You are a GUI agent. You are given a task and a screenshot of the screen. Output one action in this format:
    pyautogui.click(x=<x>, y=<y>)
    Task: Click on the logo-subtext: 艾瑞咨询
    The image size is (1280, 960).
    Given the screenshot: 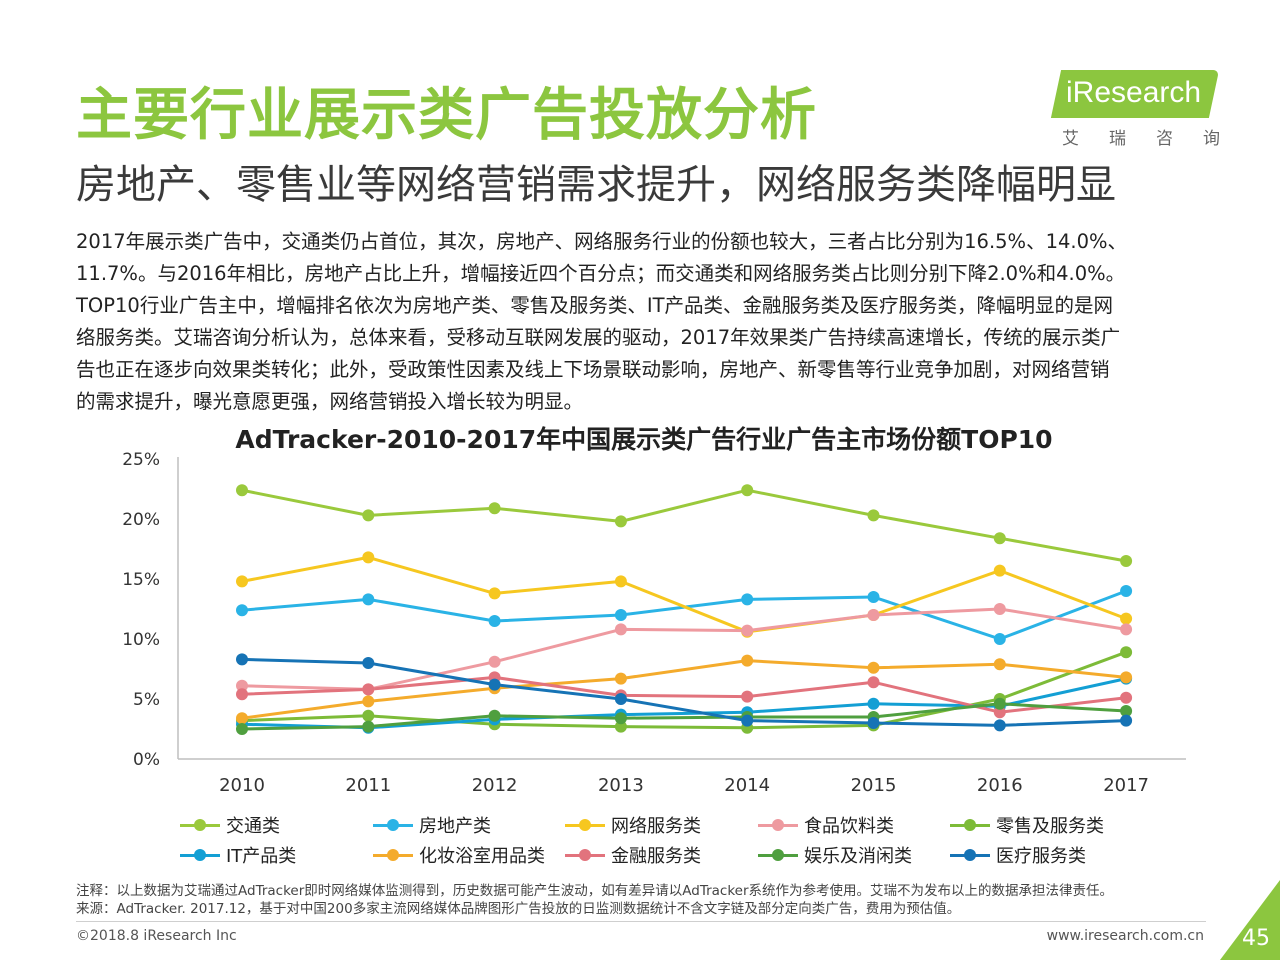 What is the action you would take?
    pyautogui.click(x=1156, y=139)
    